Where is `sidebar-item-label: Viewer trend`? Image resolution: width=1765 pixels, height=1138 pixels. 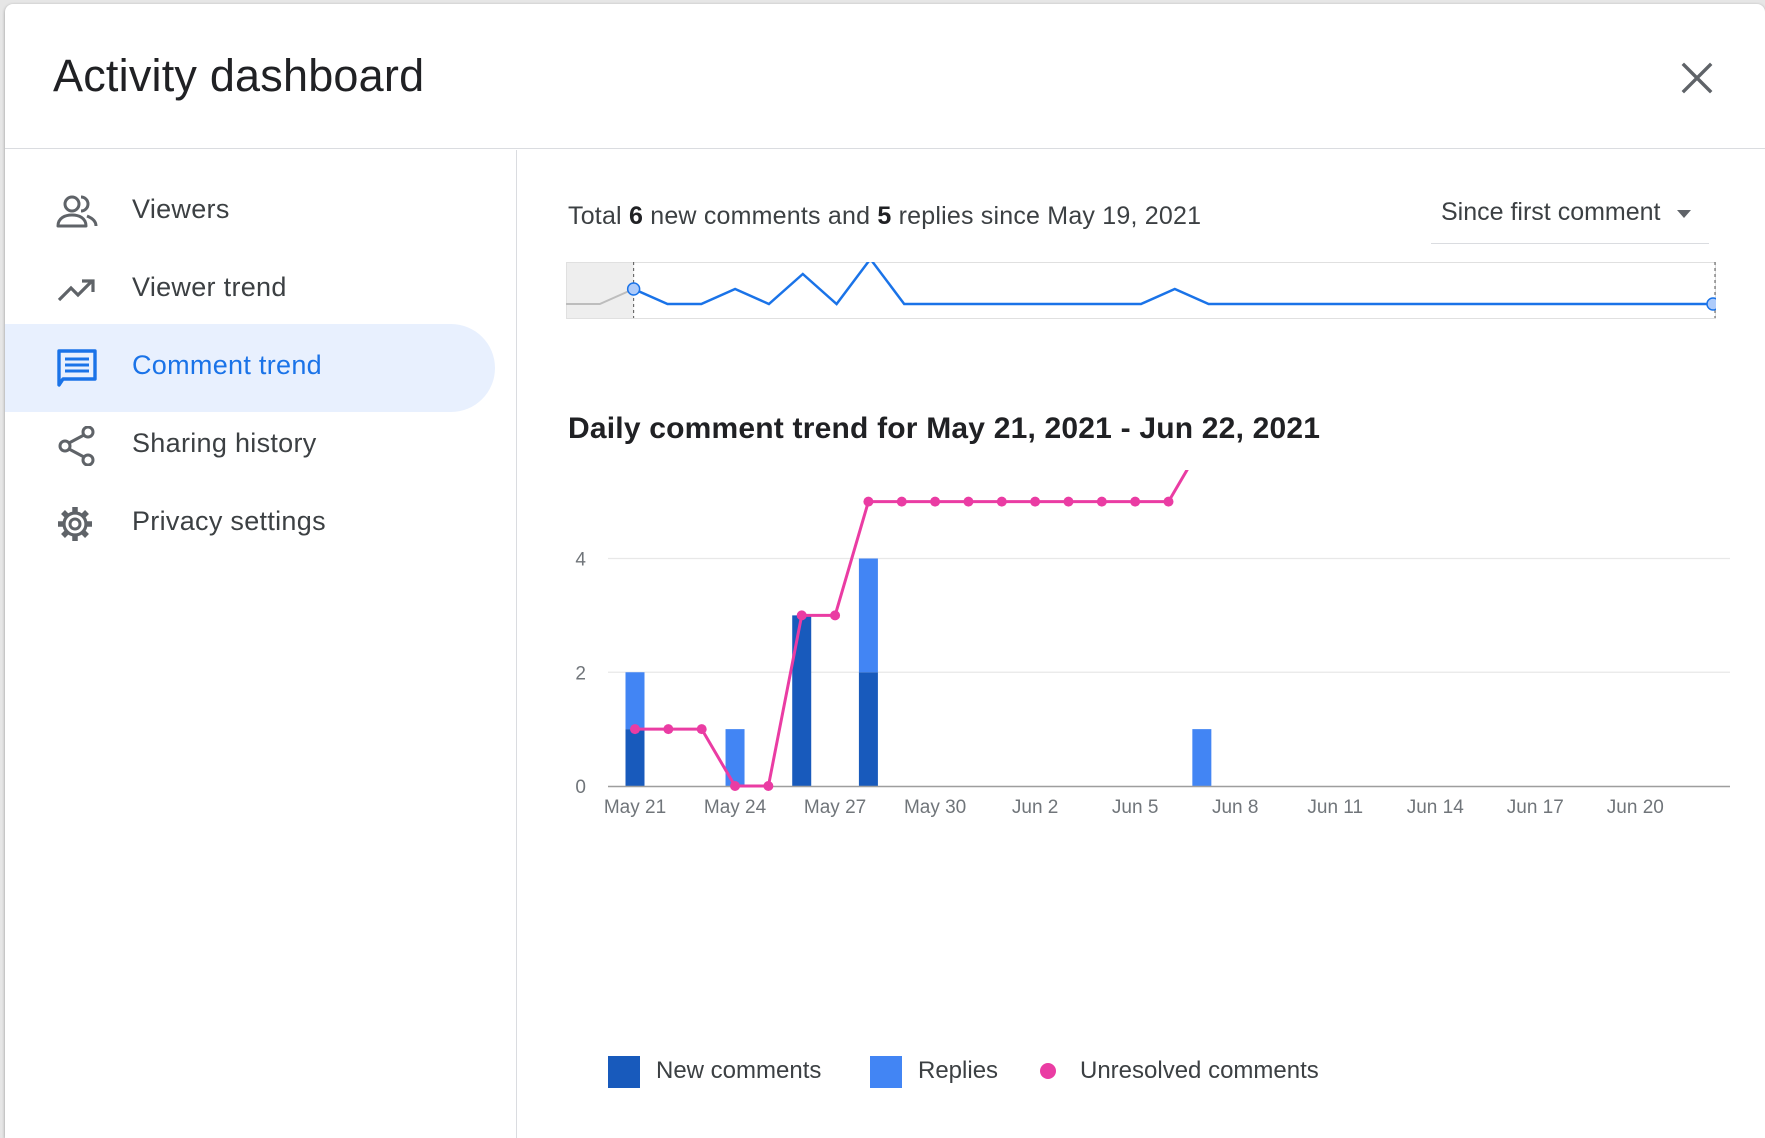 sidebar-item-label: Viewer trend is located at coordinates (209, 287).